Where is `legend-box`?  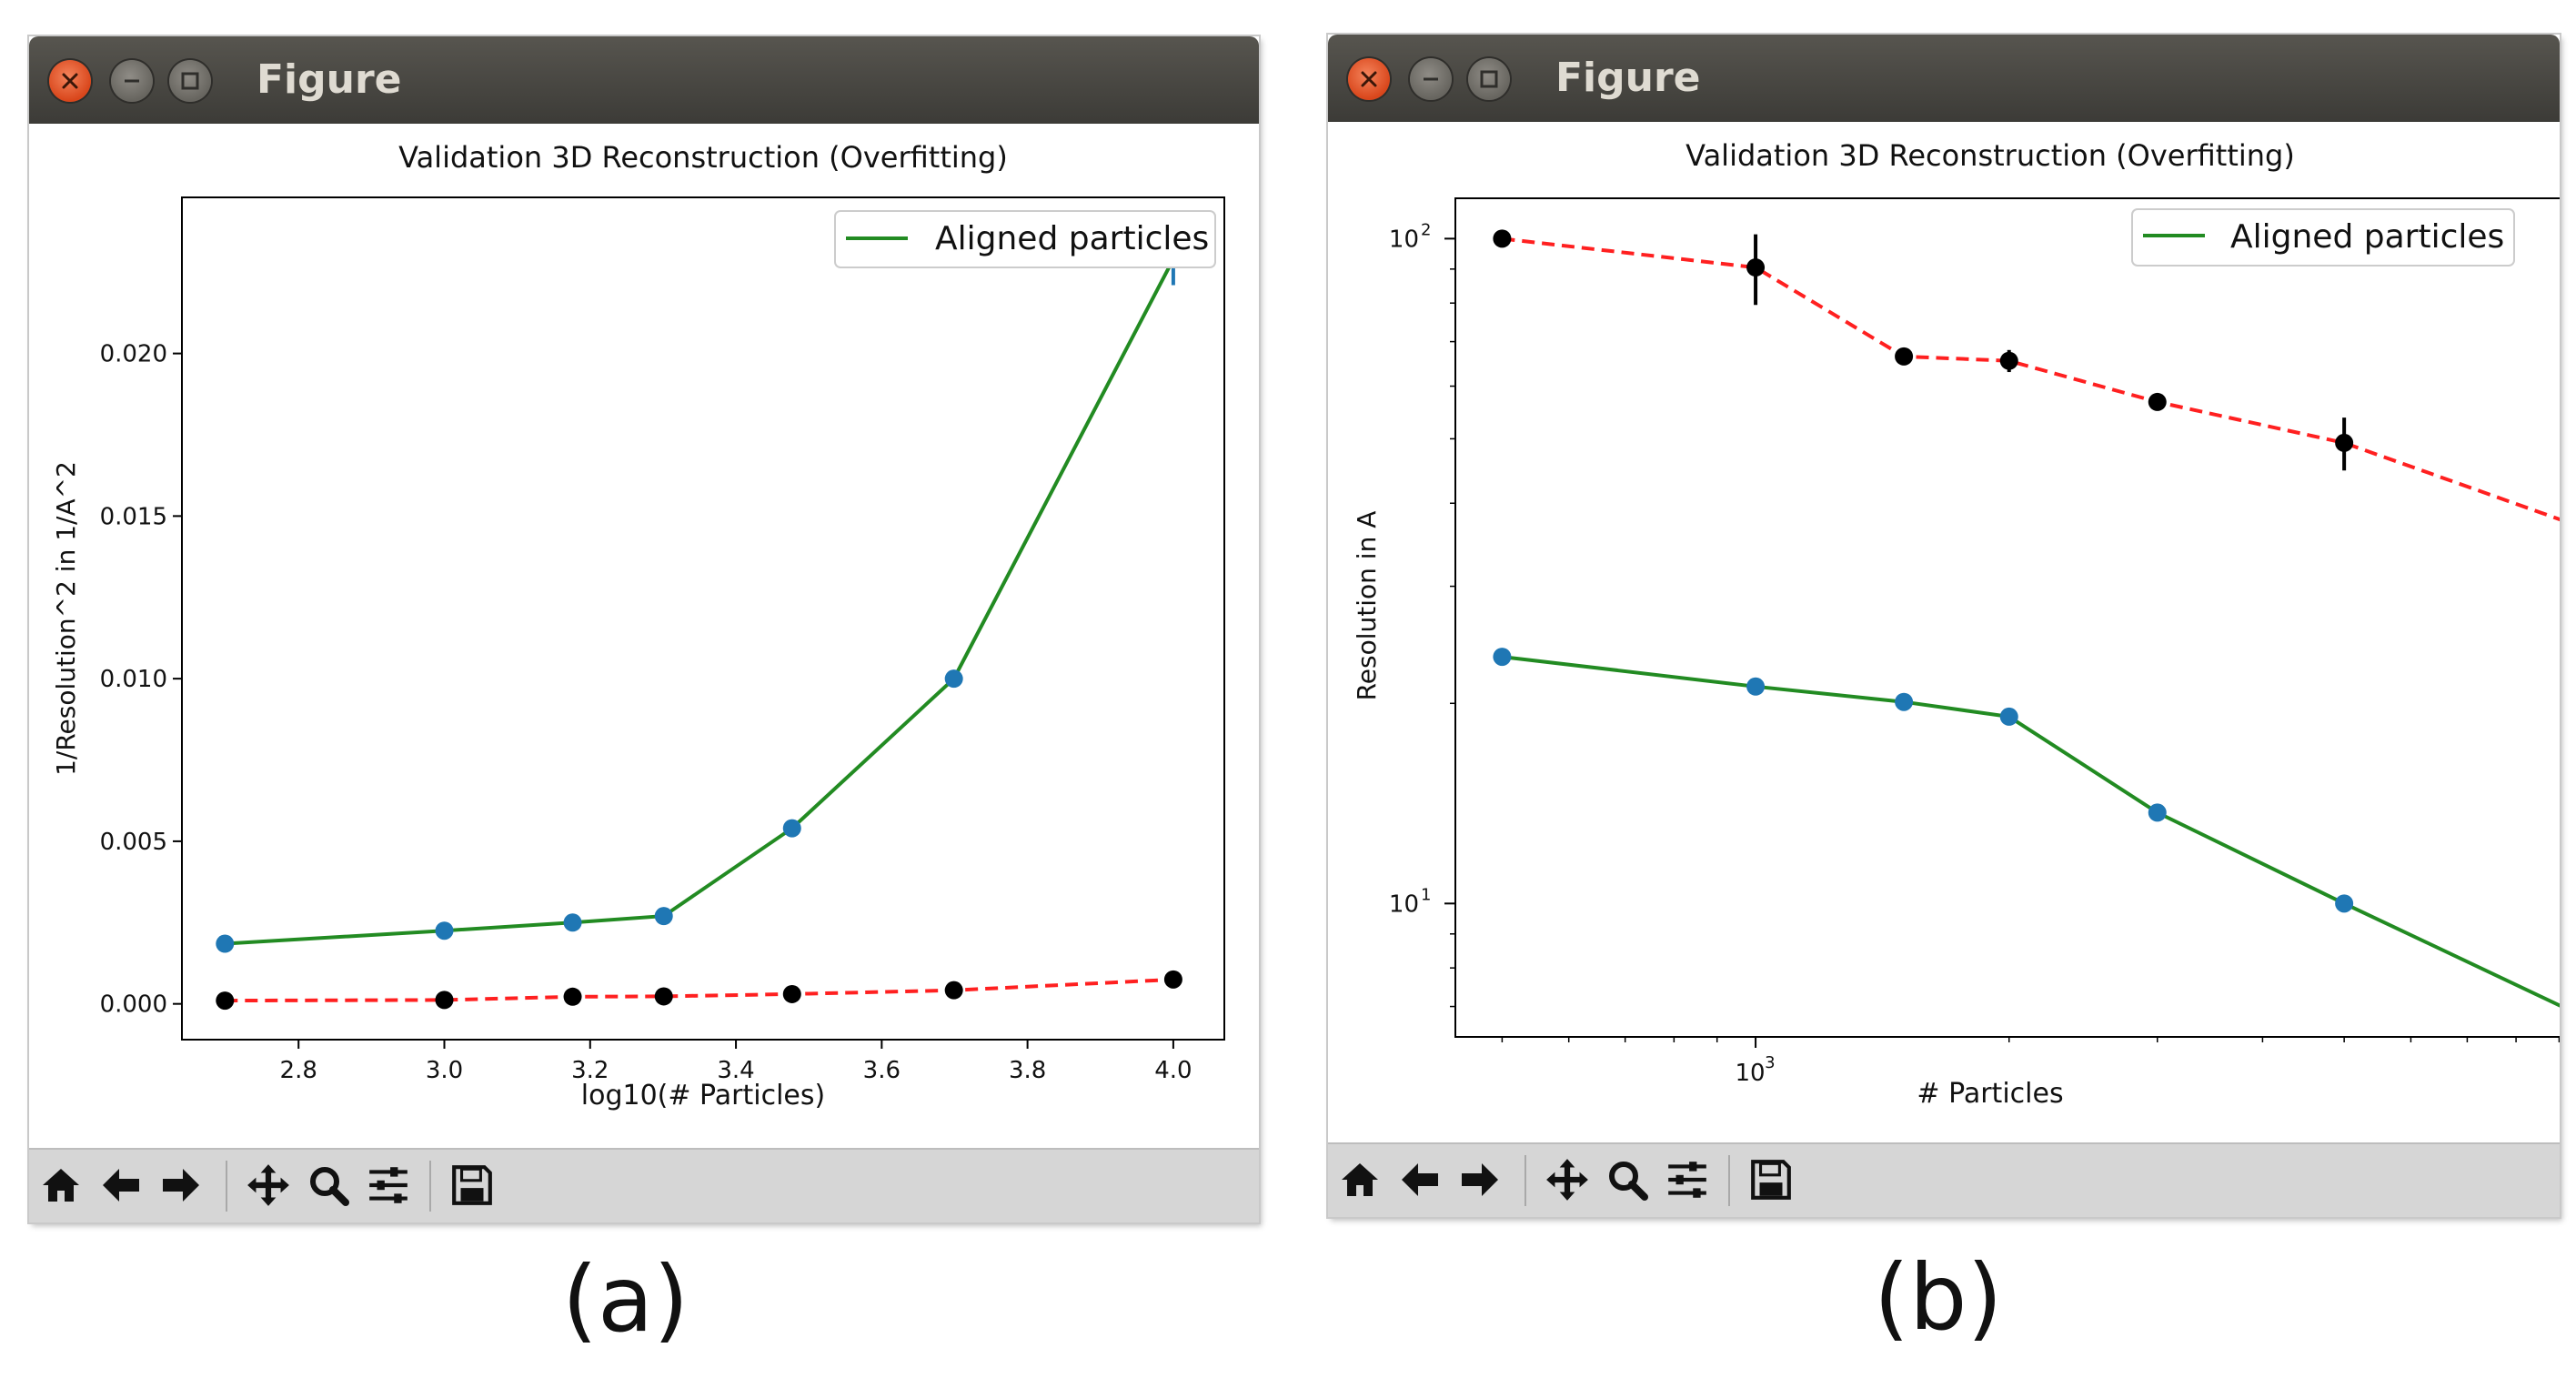
legend-box is located at coordinates (2323, 237).